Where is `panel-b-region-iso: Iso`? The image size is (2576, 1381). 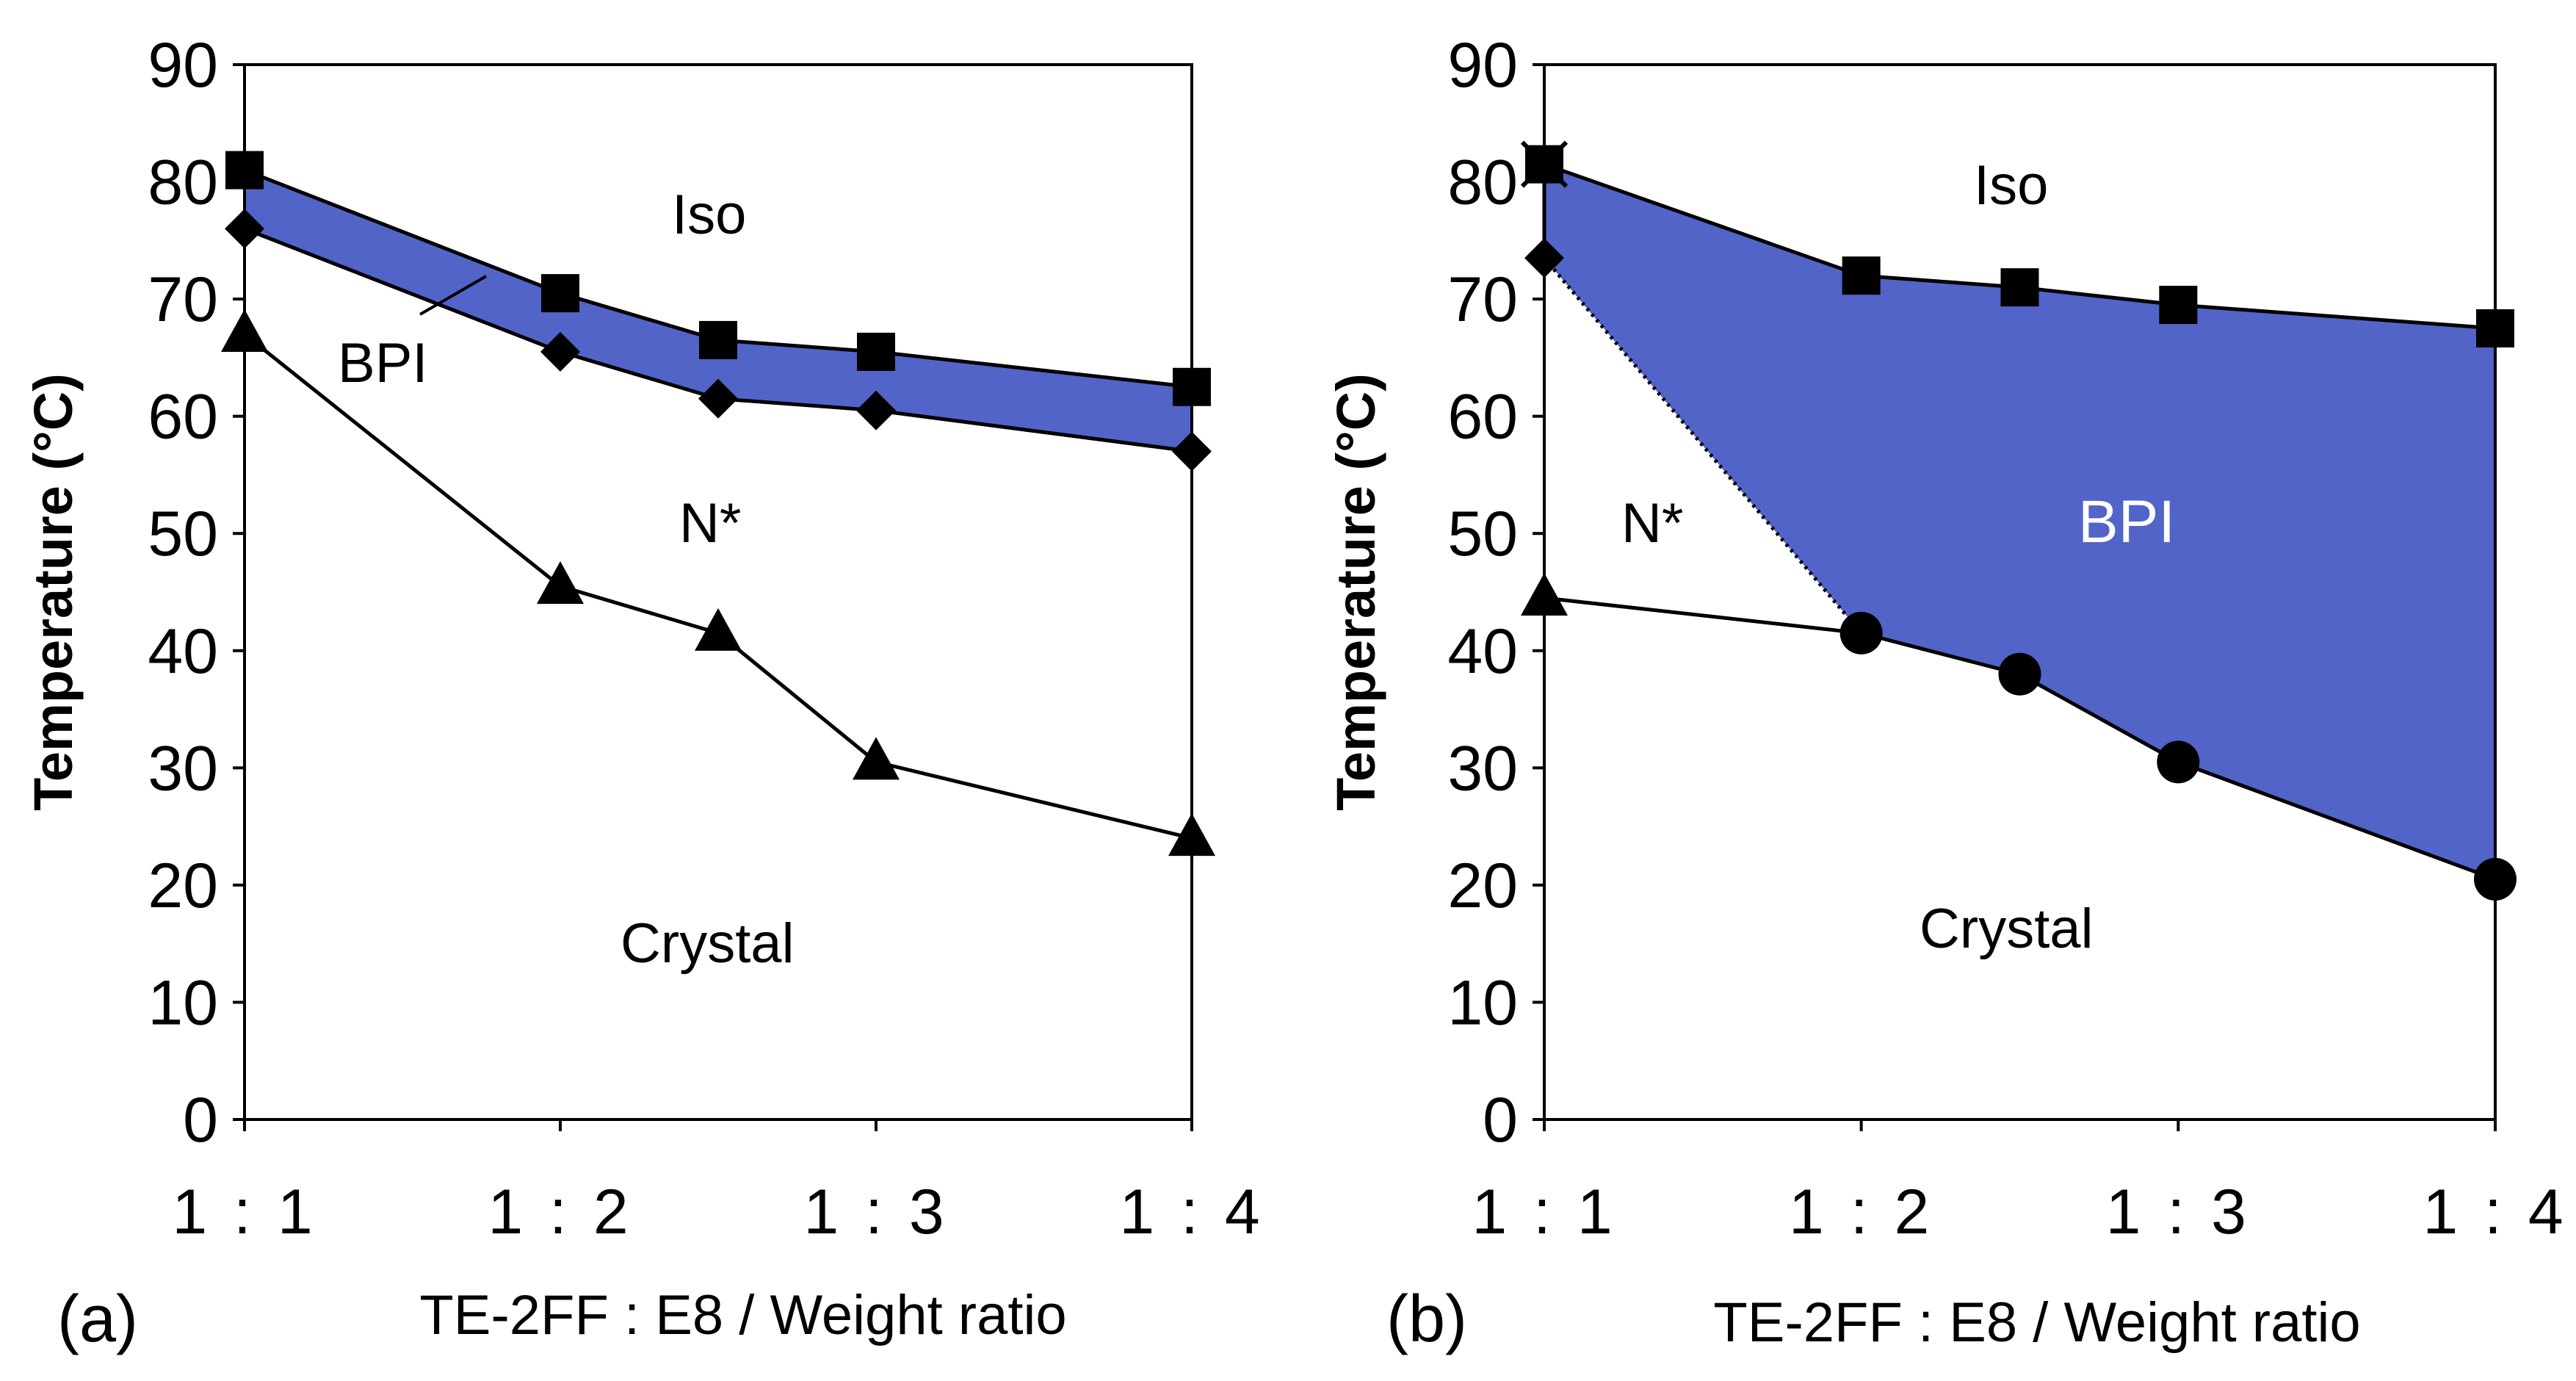 panel-b-region-iso: Iso is located at coordinates (2011, 185).